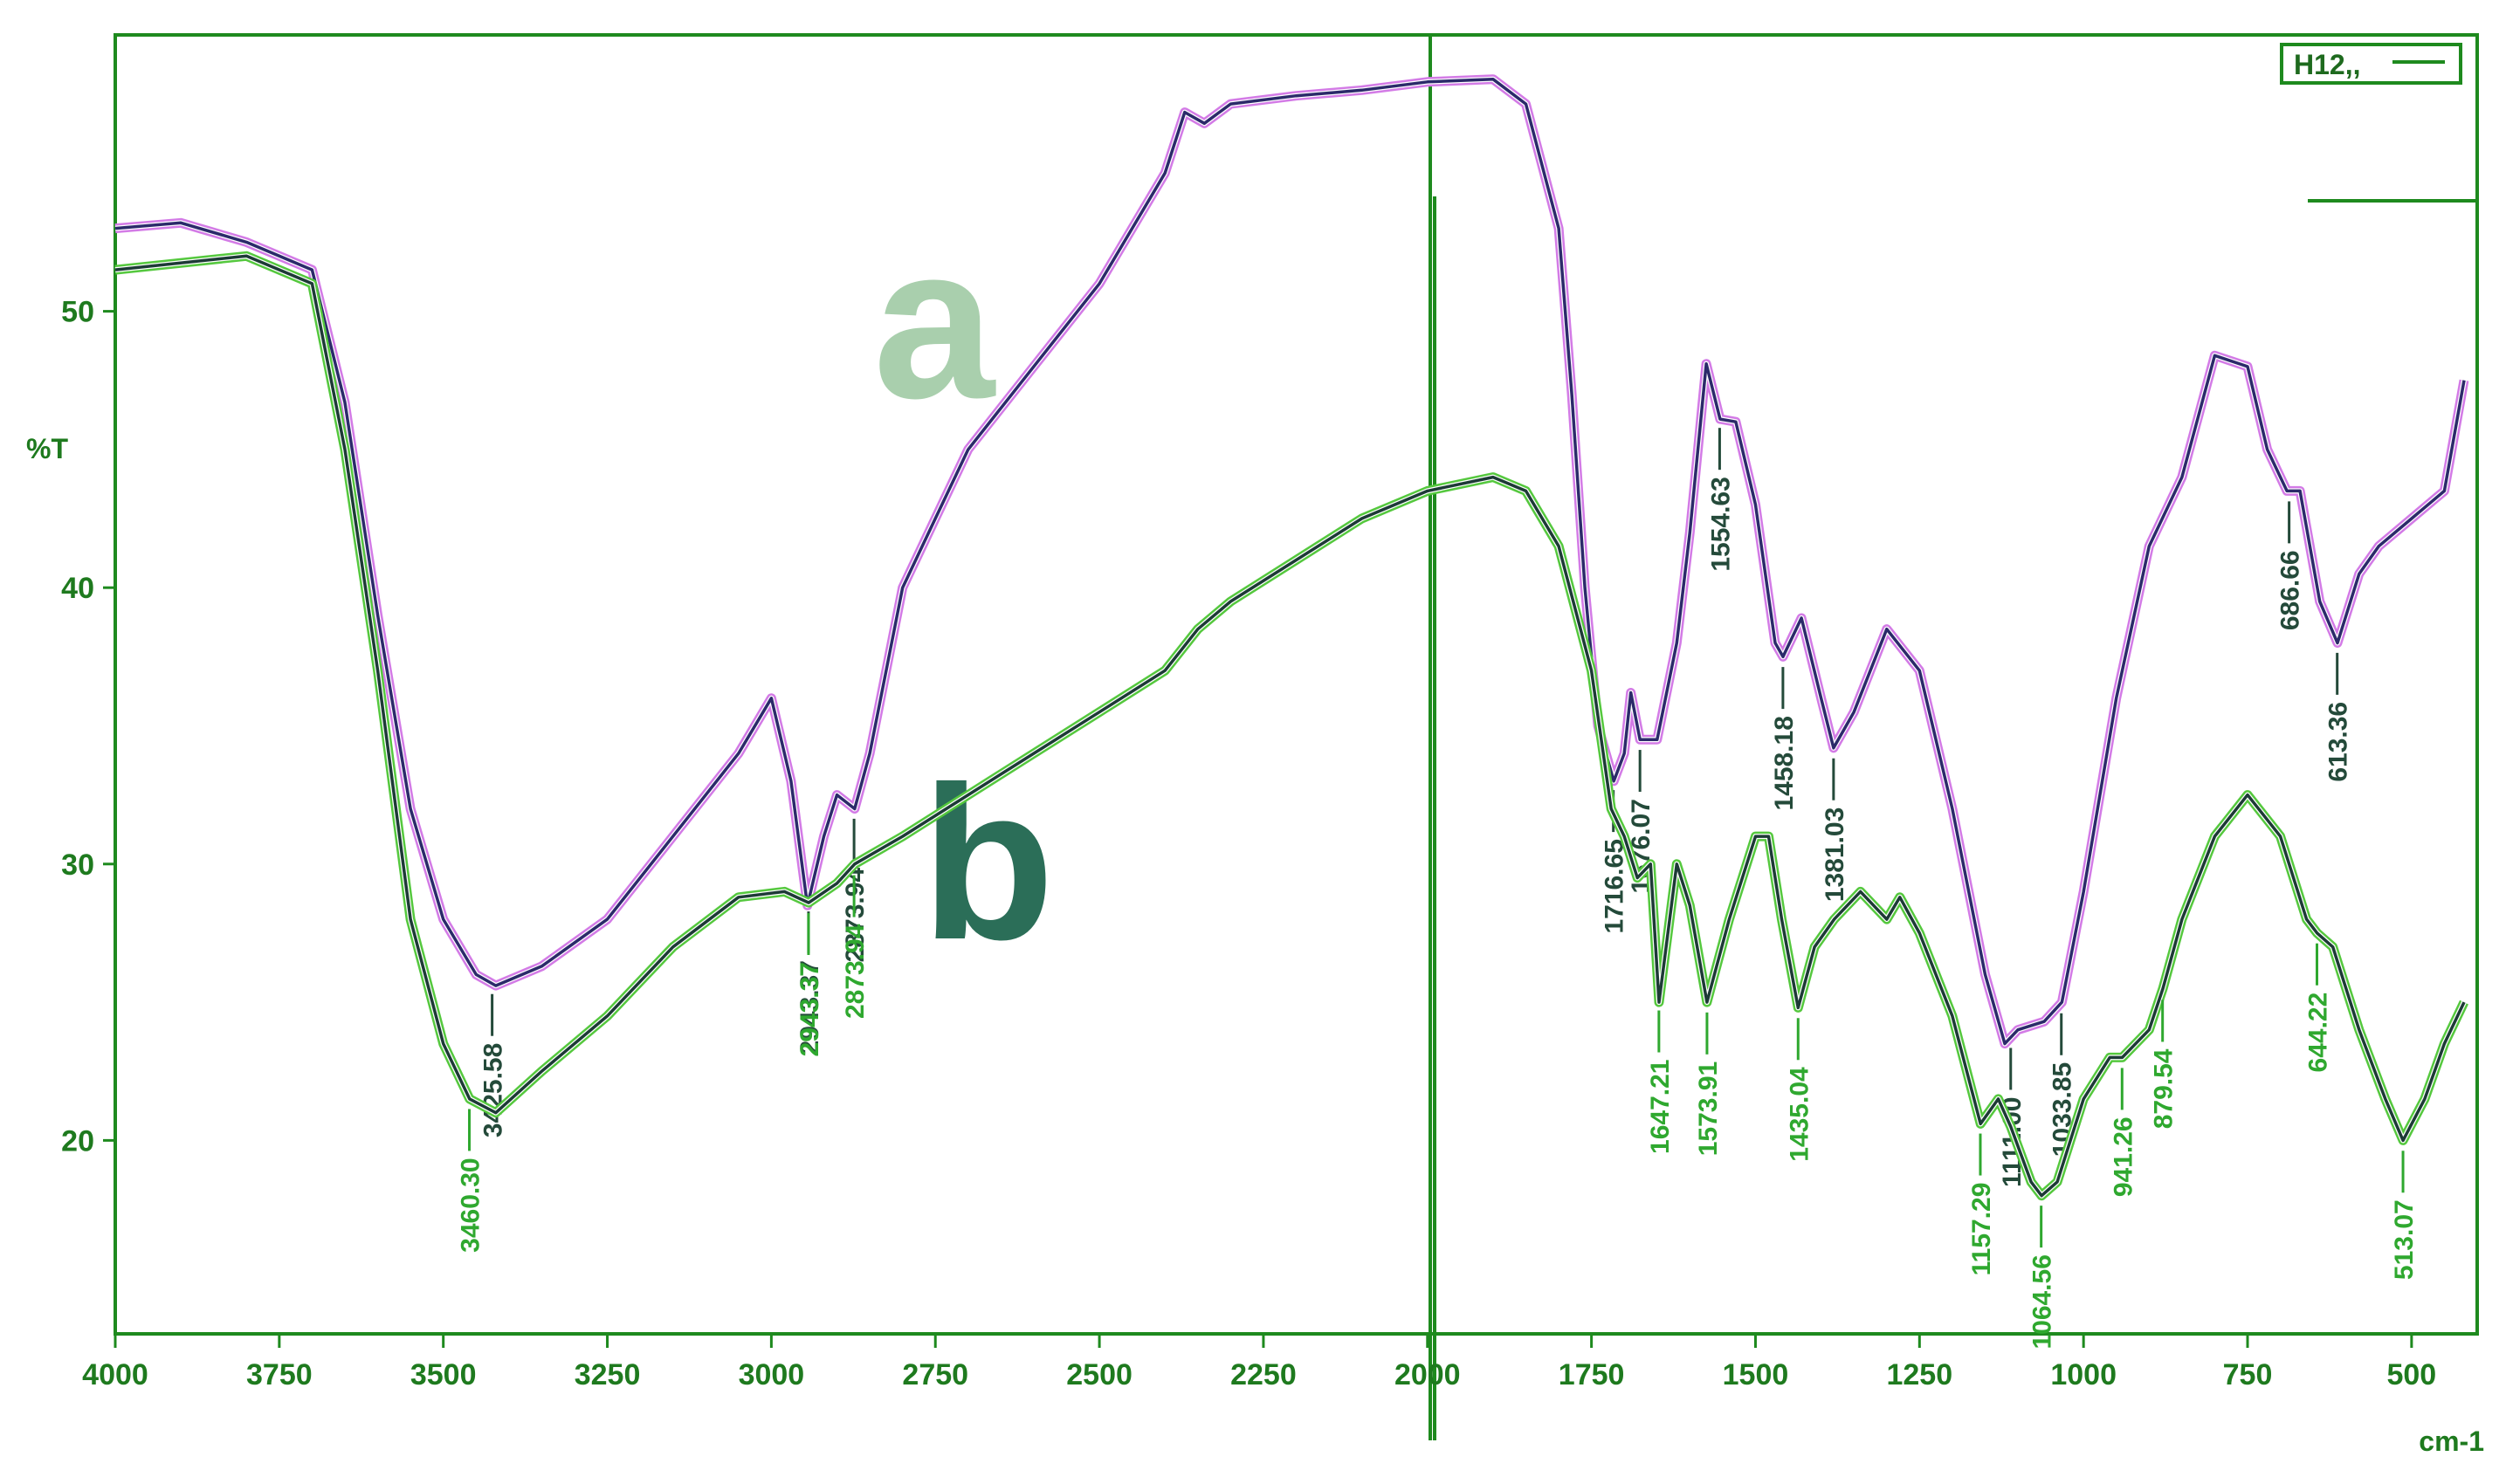 The image size is (2506, 1484). Describe the element at coordinates (77, 1141) in the screenshot. I see `y-tick-label: 20` at that location.